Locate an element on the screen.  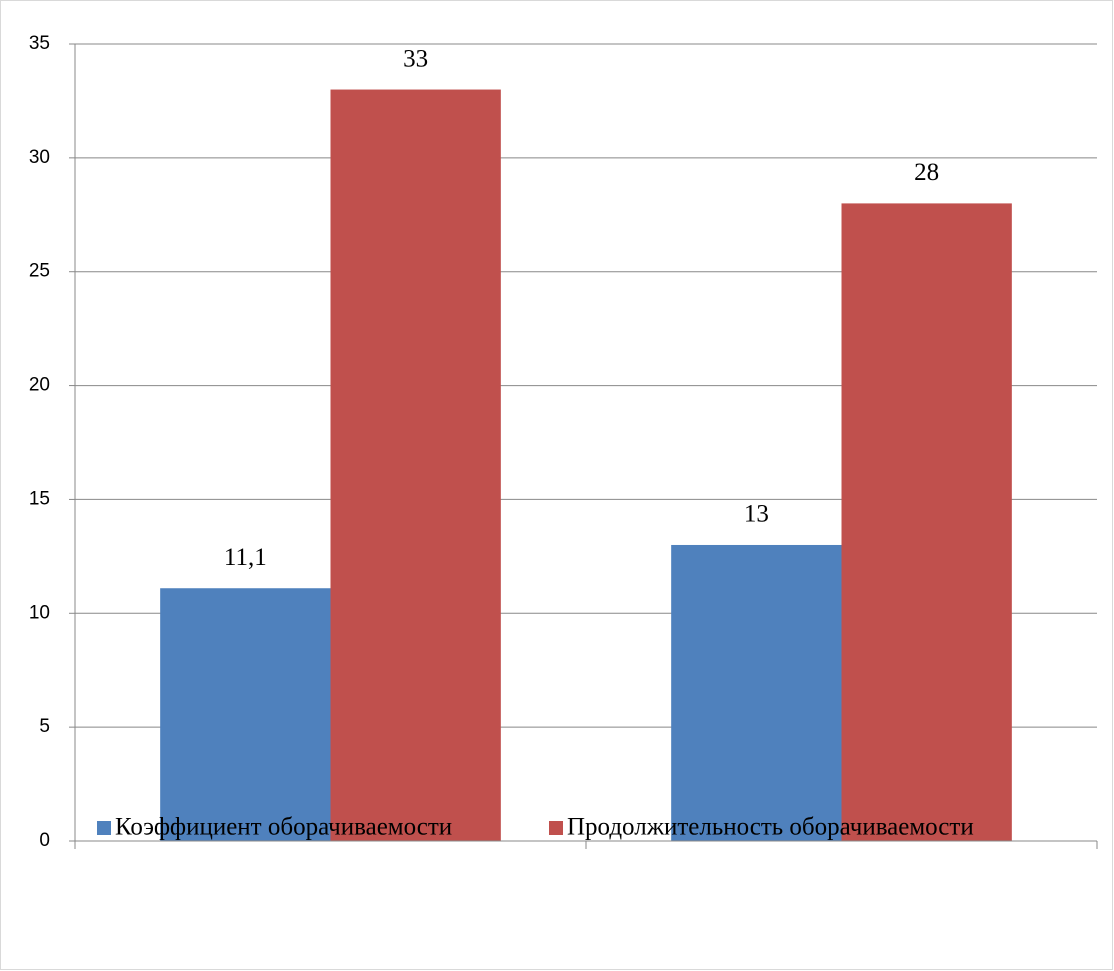
y-tick-label: 15 is located at coordinates (39, 498).